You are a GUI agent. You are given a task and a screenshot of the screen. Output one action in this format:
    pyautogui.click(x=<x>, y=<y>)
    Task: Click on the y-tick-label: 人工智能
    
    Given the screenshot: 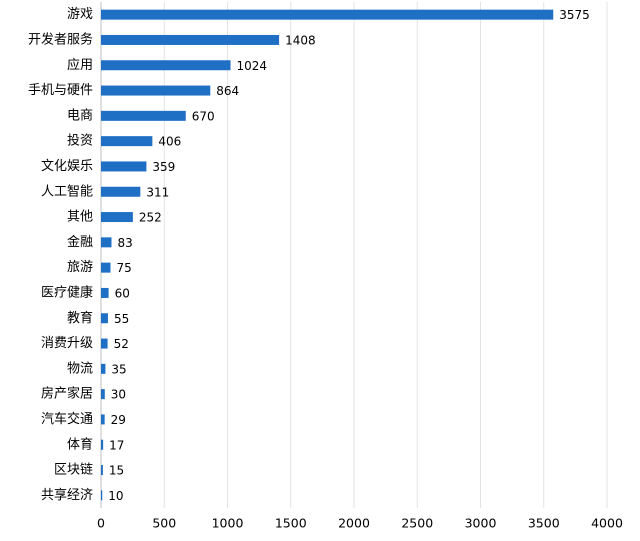 What is the action you would take?
    pyautogui.click(x=67, y=191)
    